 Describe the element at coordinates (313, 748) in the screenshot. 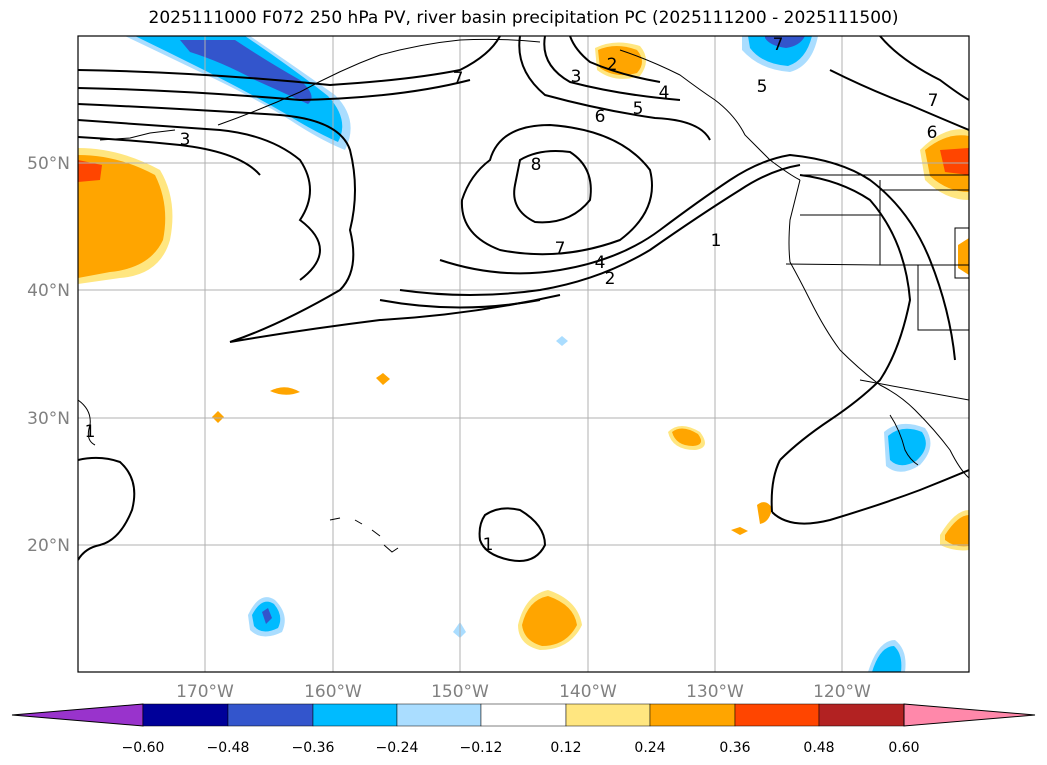

I see `colorbar-tick-label: −0.36` at that location.